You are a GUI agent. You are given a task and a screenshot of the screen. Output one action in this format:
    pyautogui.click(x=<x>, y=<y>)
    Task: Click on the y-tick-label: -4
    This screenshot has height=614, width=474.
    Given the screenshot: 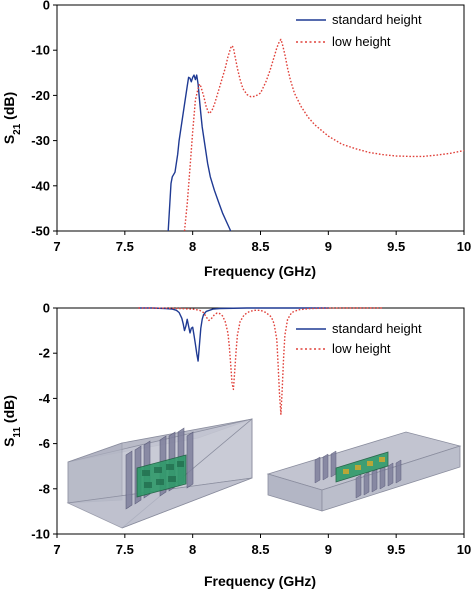 What is the action you would take?
    pyautogui.click(x=44, y=398)
    